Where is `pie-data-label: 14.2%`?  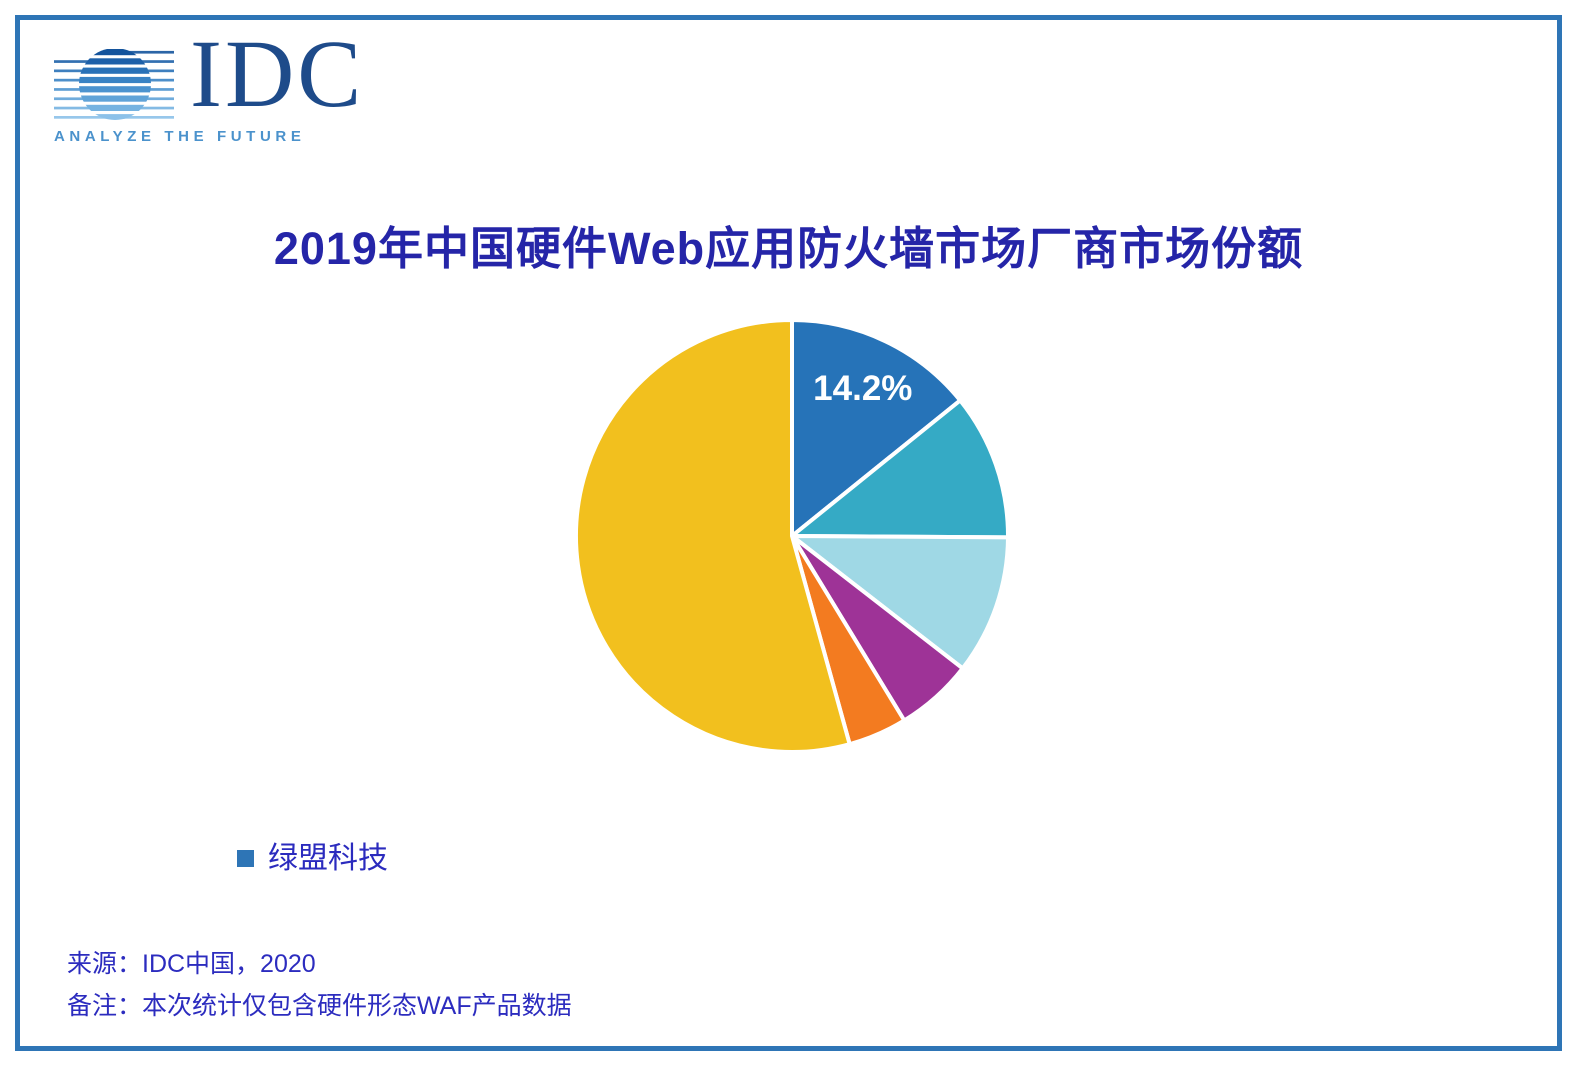 pie-data-label: 14.2% is located at coordinates (862, 388).